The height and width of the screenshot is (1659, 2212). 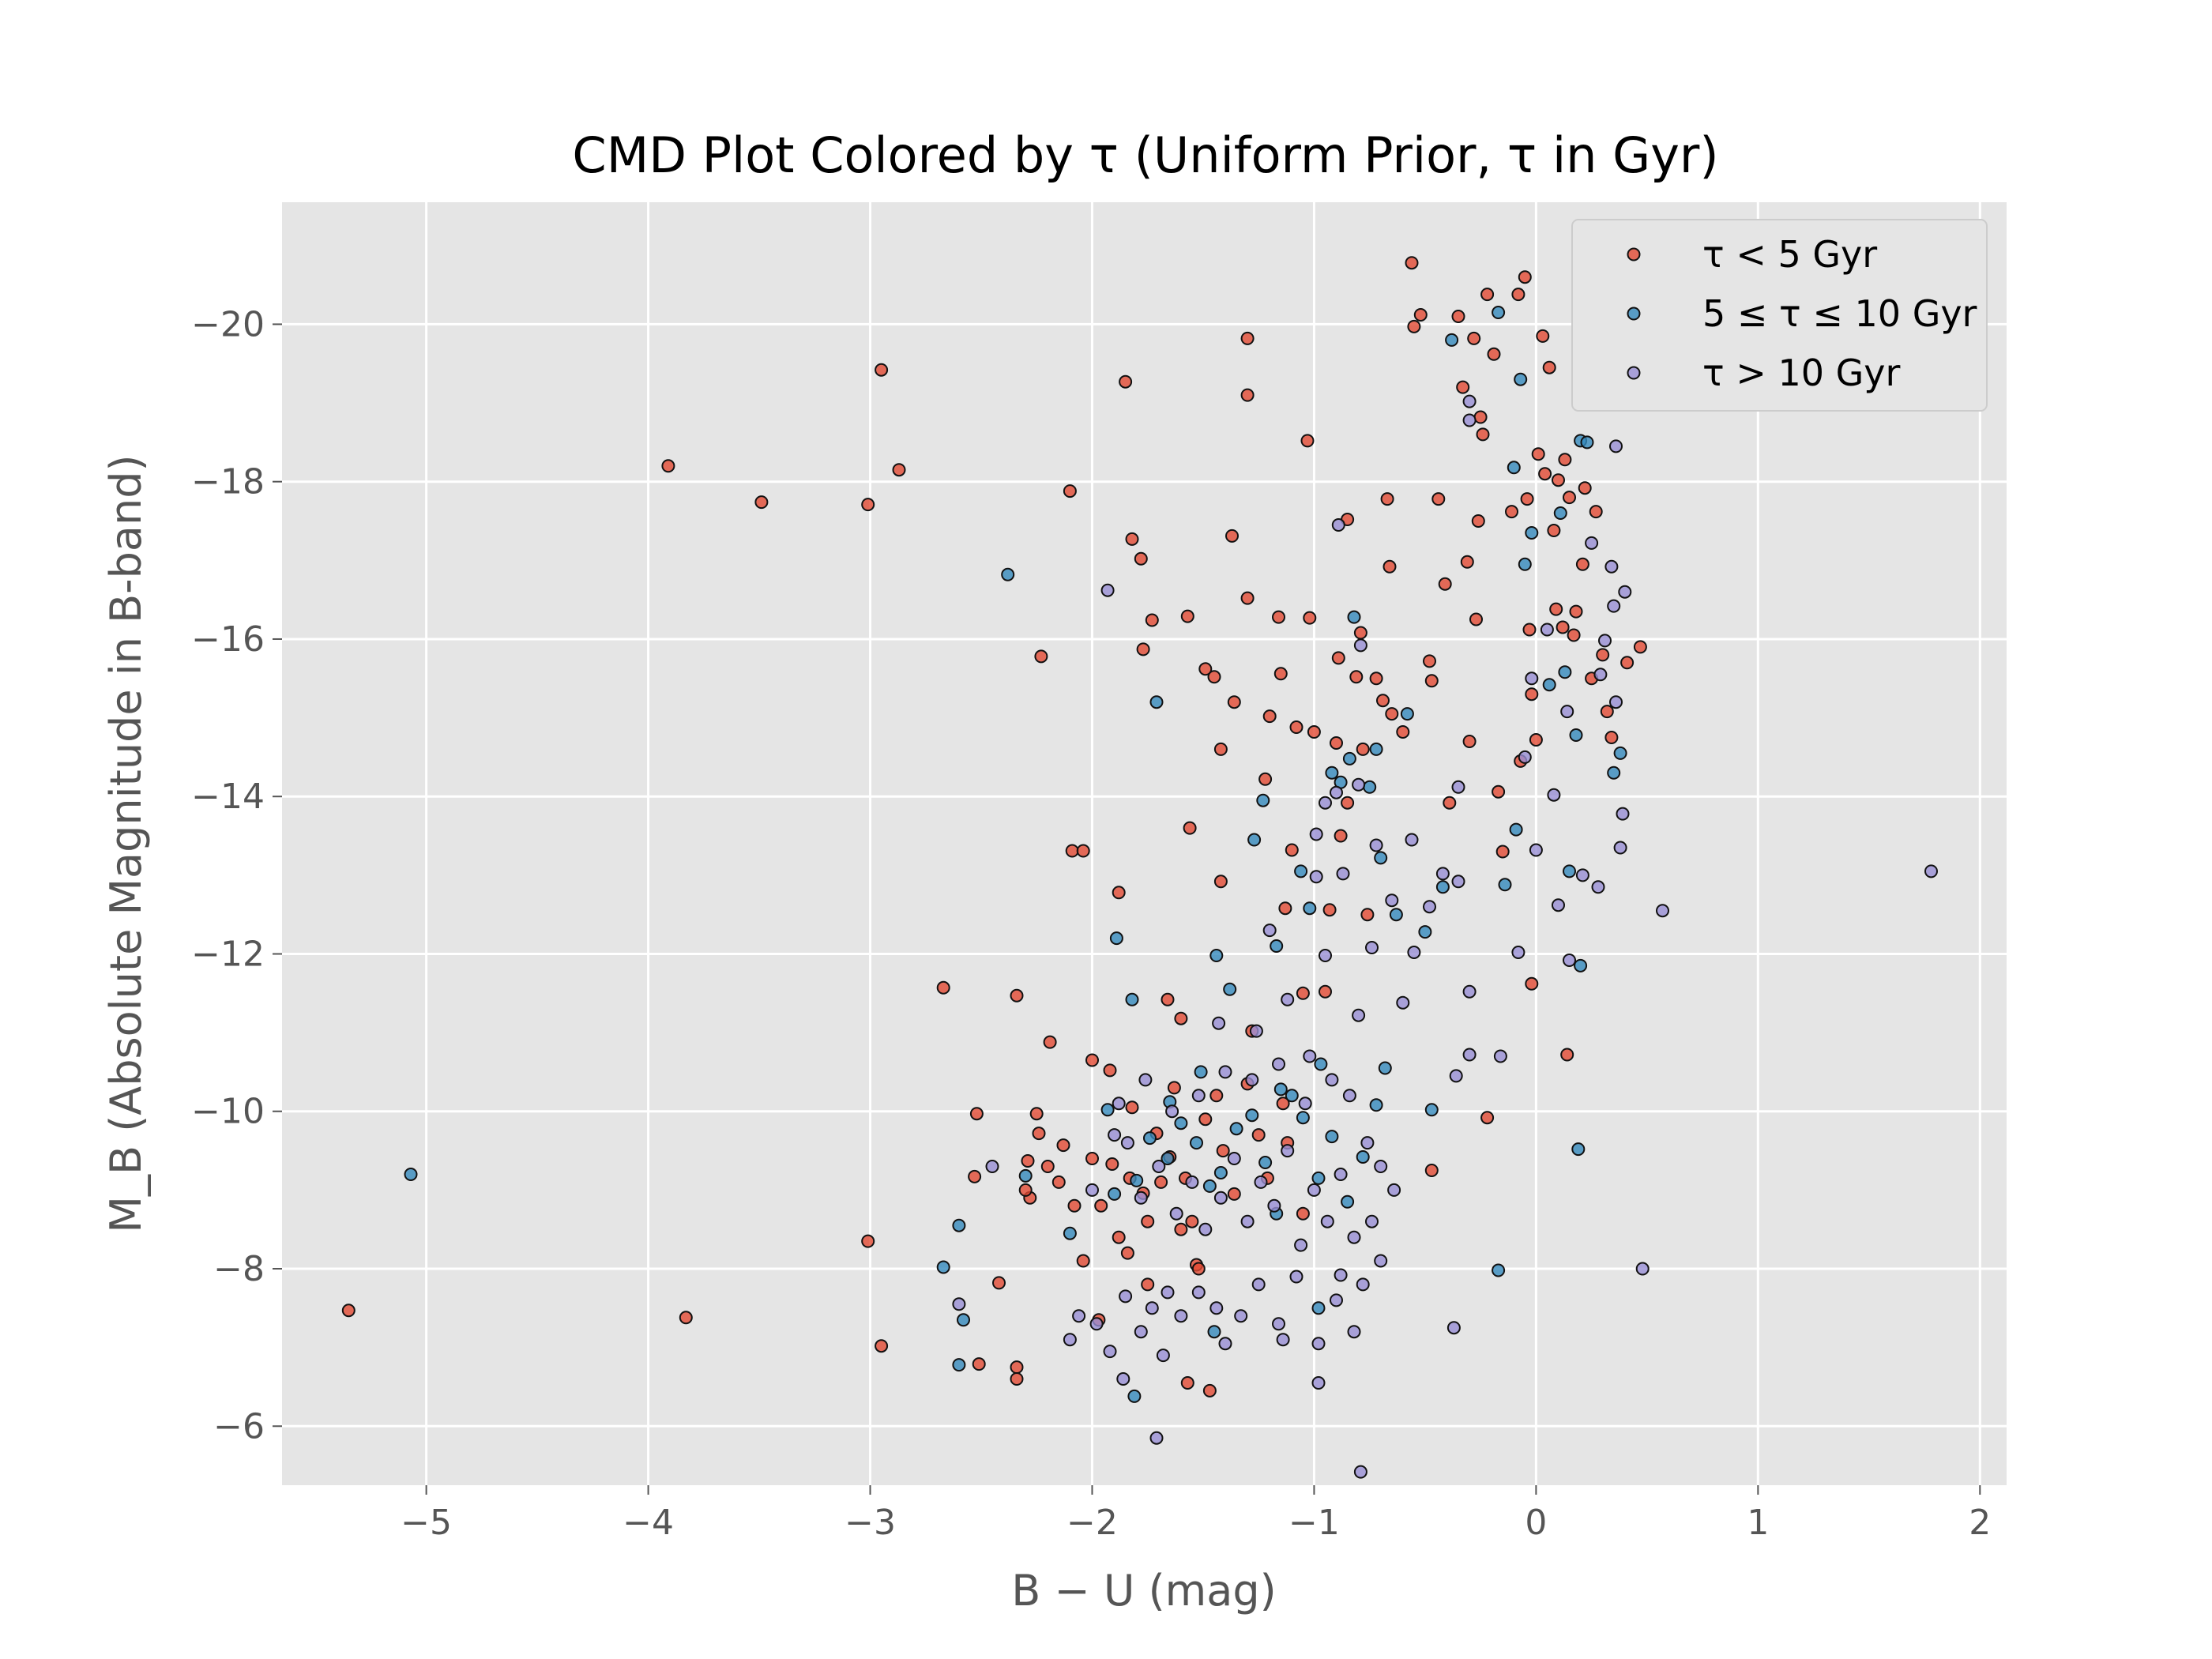 I want to click on x-tick-label: −5, so click(x=426, y=1523).